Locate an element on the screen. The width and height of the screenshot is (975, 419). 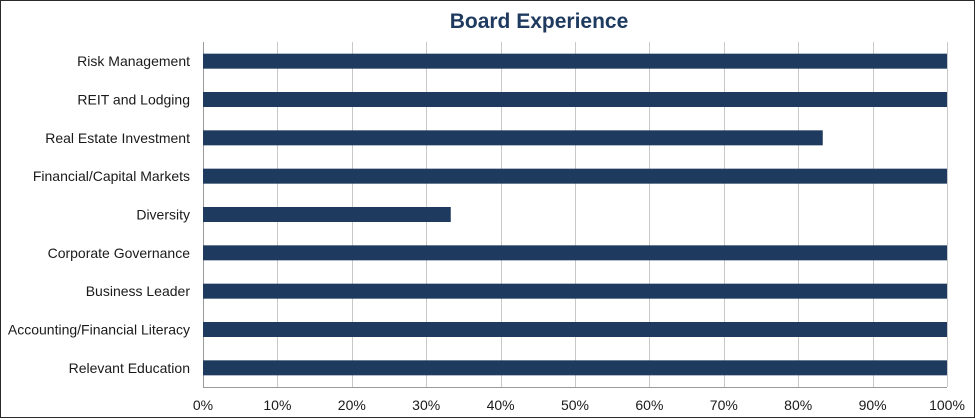
x-tick-label: 80% is located at coordinates (798, 405).